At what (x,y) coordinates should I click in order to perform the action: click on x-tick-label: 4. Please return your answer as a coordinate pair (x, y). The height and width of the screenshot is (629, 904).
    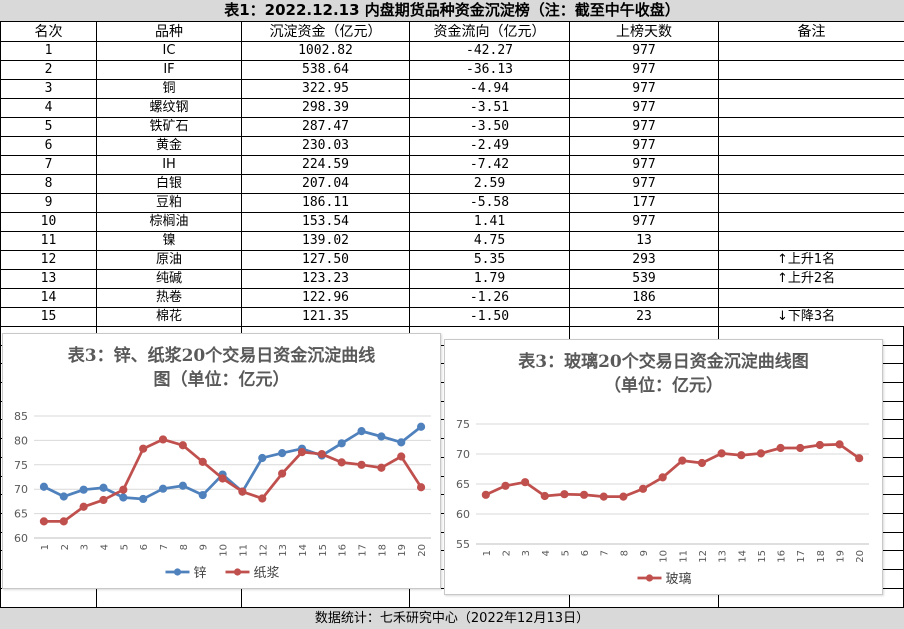
    Looking at the image, I should click on (546, 553).